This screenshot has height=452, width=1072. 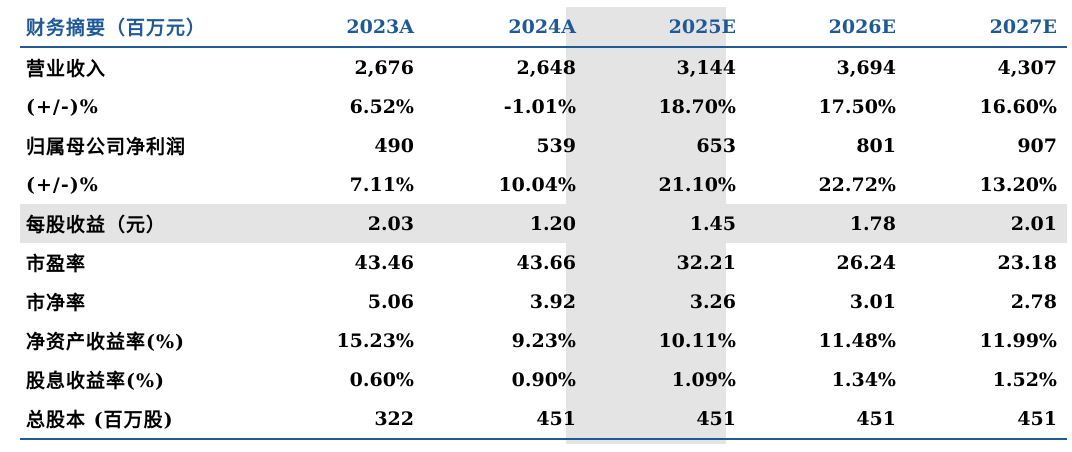 I want to click on table-cell: 22.72%, so click(x=857, y=184).